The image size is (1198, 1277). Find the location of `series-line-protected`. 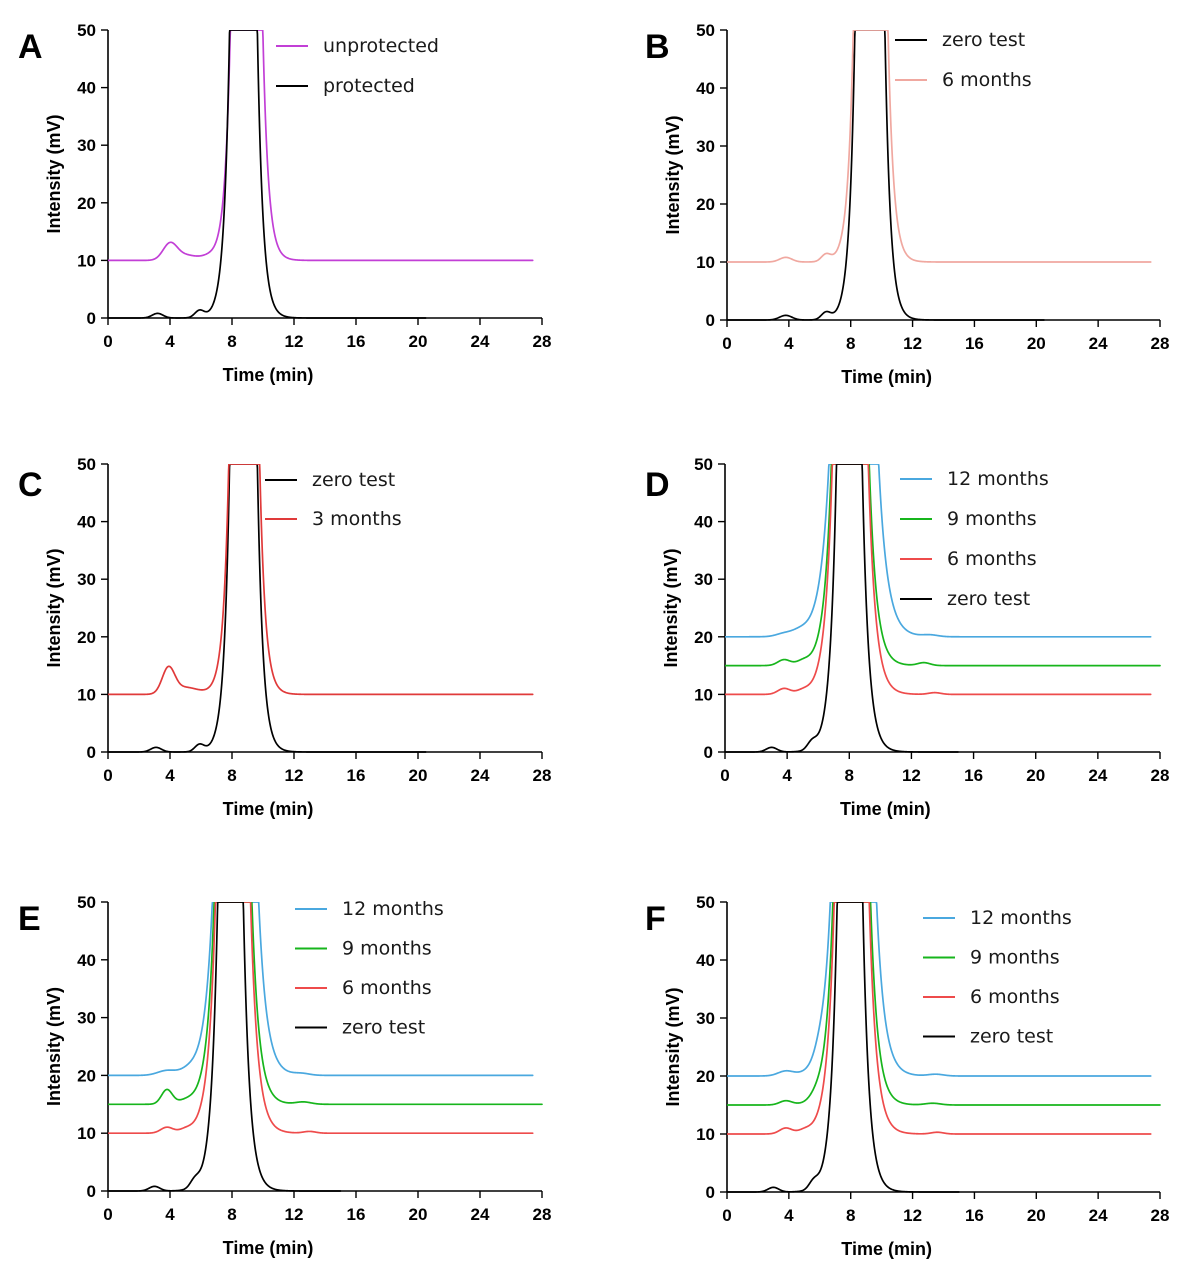

series-line-protected is located at coordinates (267, 174).